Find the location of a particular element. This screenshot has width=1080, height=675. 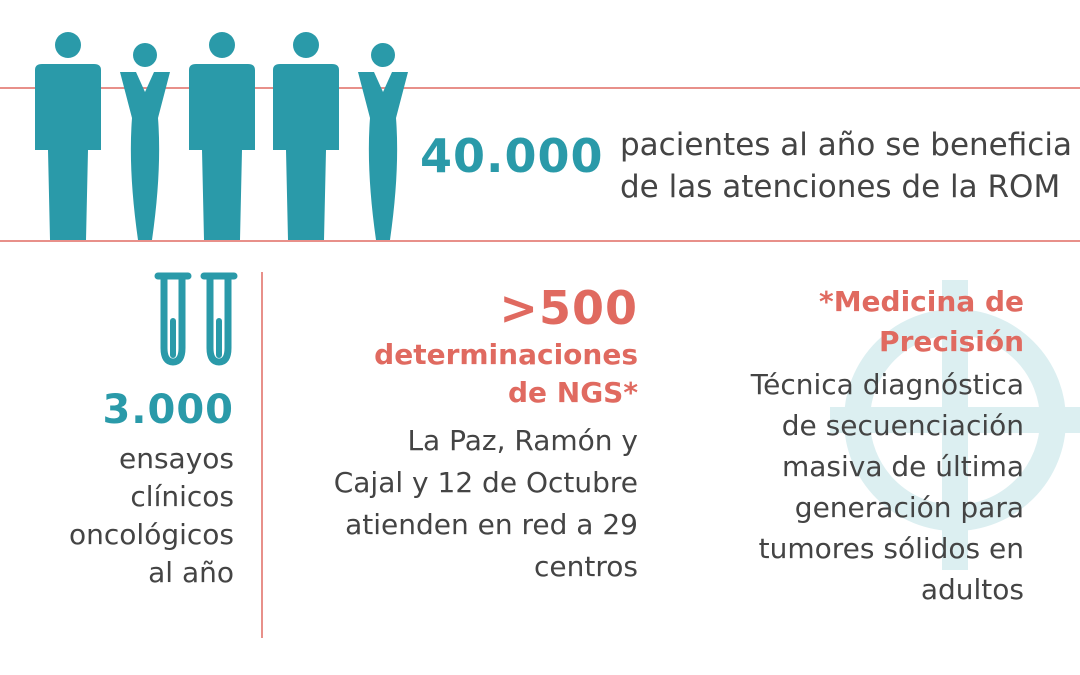

ngs-description-line: La Paz, Ramón y is located at coordinates (522, 440).